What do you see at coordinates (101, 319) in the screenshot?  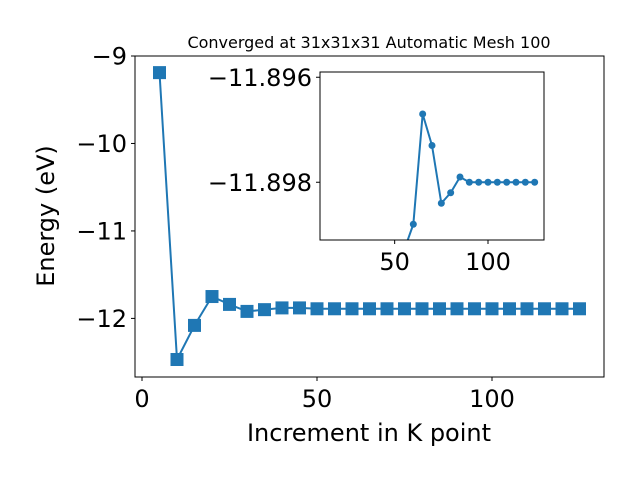 I see `y-tick-label: −12` at bounding box center [101, 319].